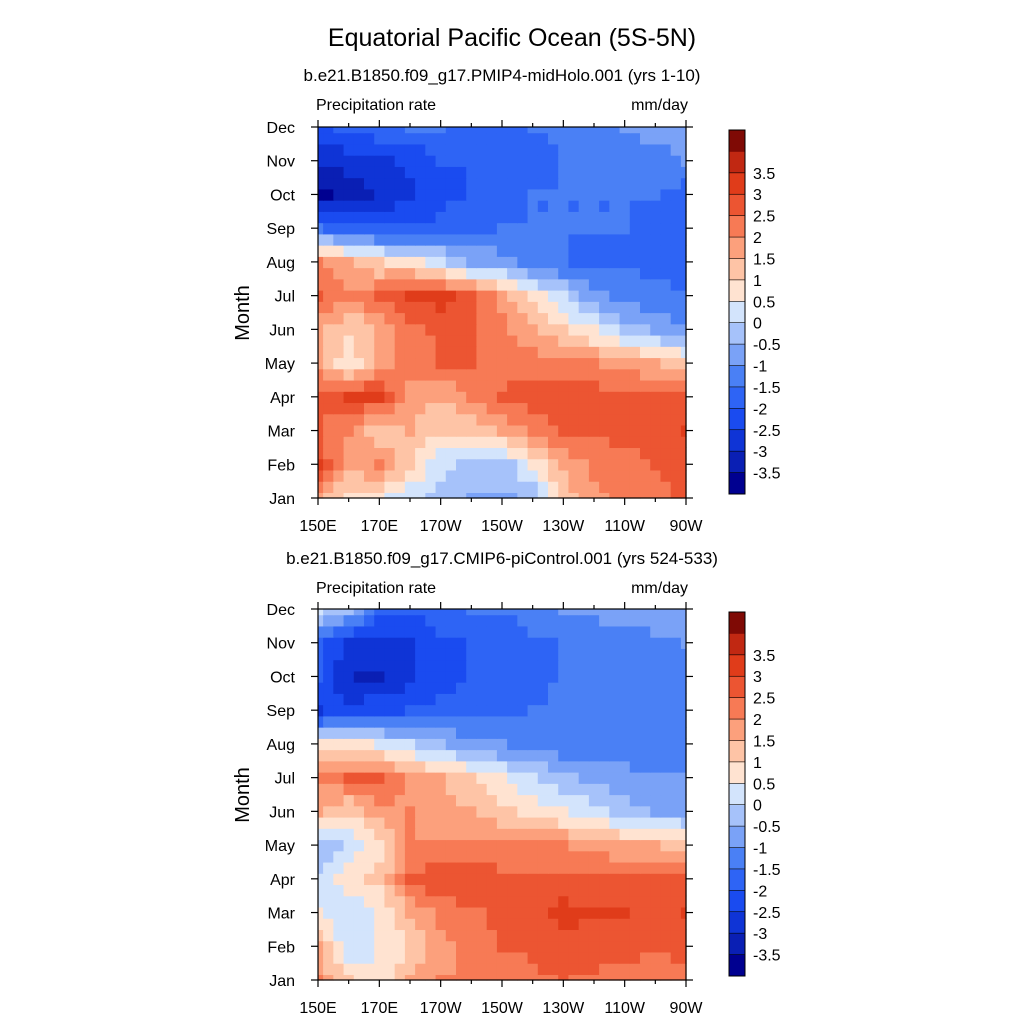 This screenshot has width=1024, height=1024. What do you see at coordinates (281, 711) in the screenshot?
I see `y-tick-label: Sep` at bounding box center [281, 711].